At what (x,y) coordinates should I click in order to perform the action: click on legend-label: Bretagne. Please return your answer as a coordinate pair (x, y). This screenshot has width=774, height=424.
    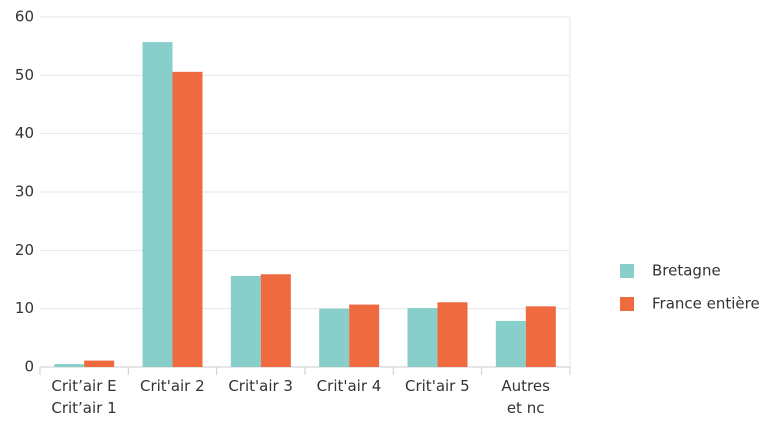
    Looking at the image, I should click on (686, 271).